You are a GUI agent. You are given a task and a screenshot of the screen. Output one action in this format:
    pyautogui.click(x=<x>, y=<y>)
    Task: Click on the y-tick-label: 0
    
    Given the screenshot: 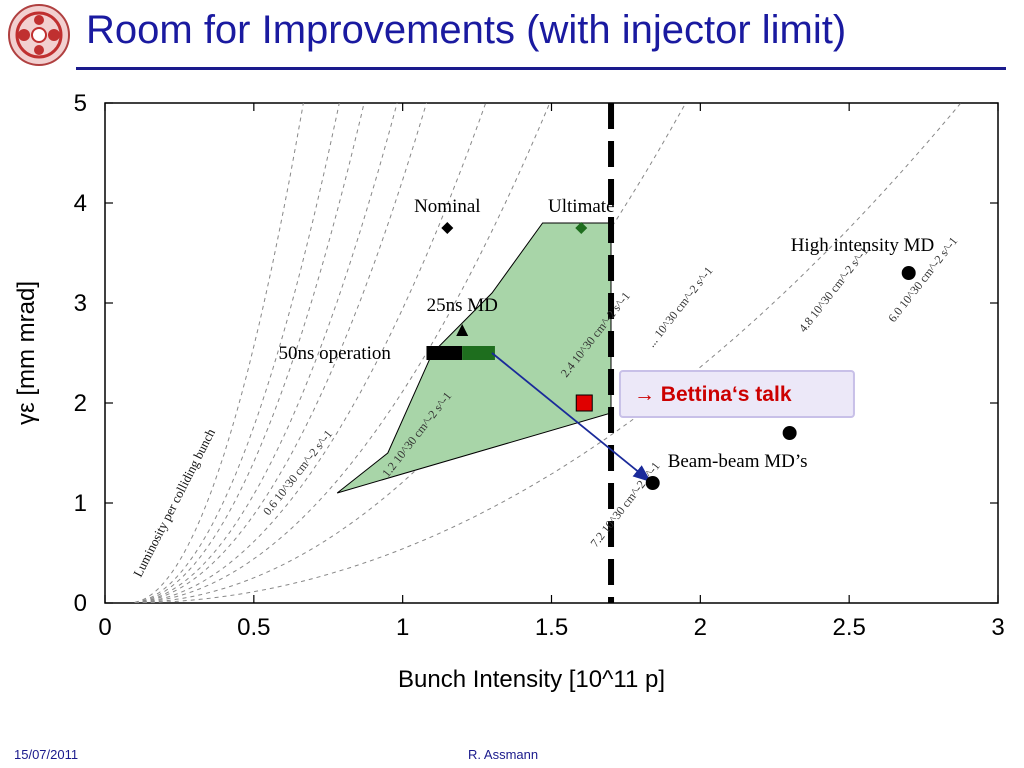 What is the action you would take?
    pyautogui.click(x=80, y=603)
    